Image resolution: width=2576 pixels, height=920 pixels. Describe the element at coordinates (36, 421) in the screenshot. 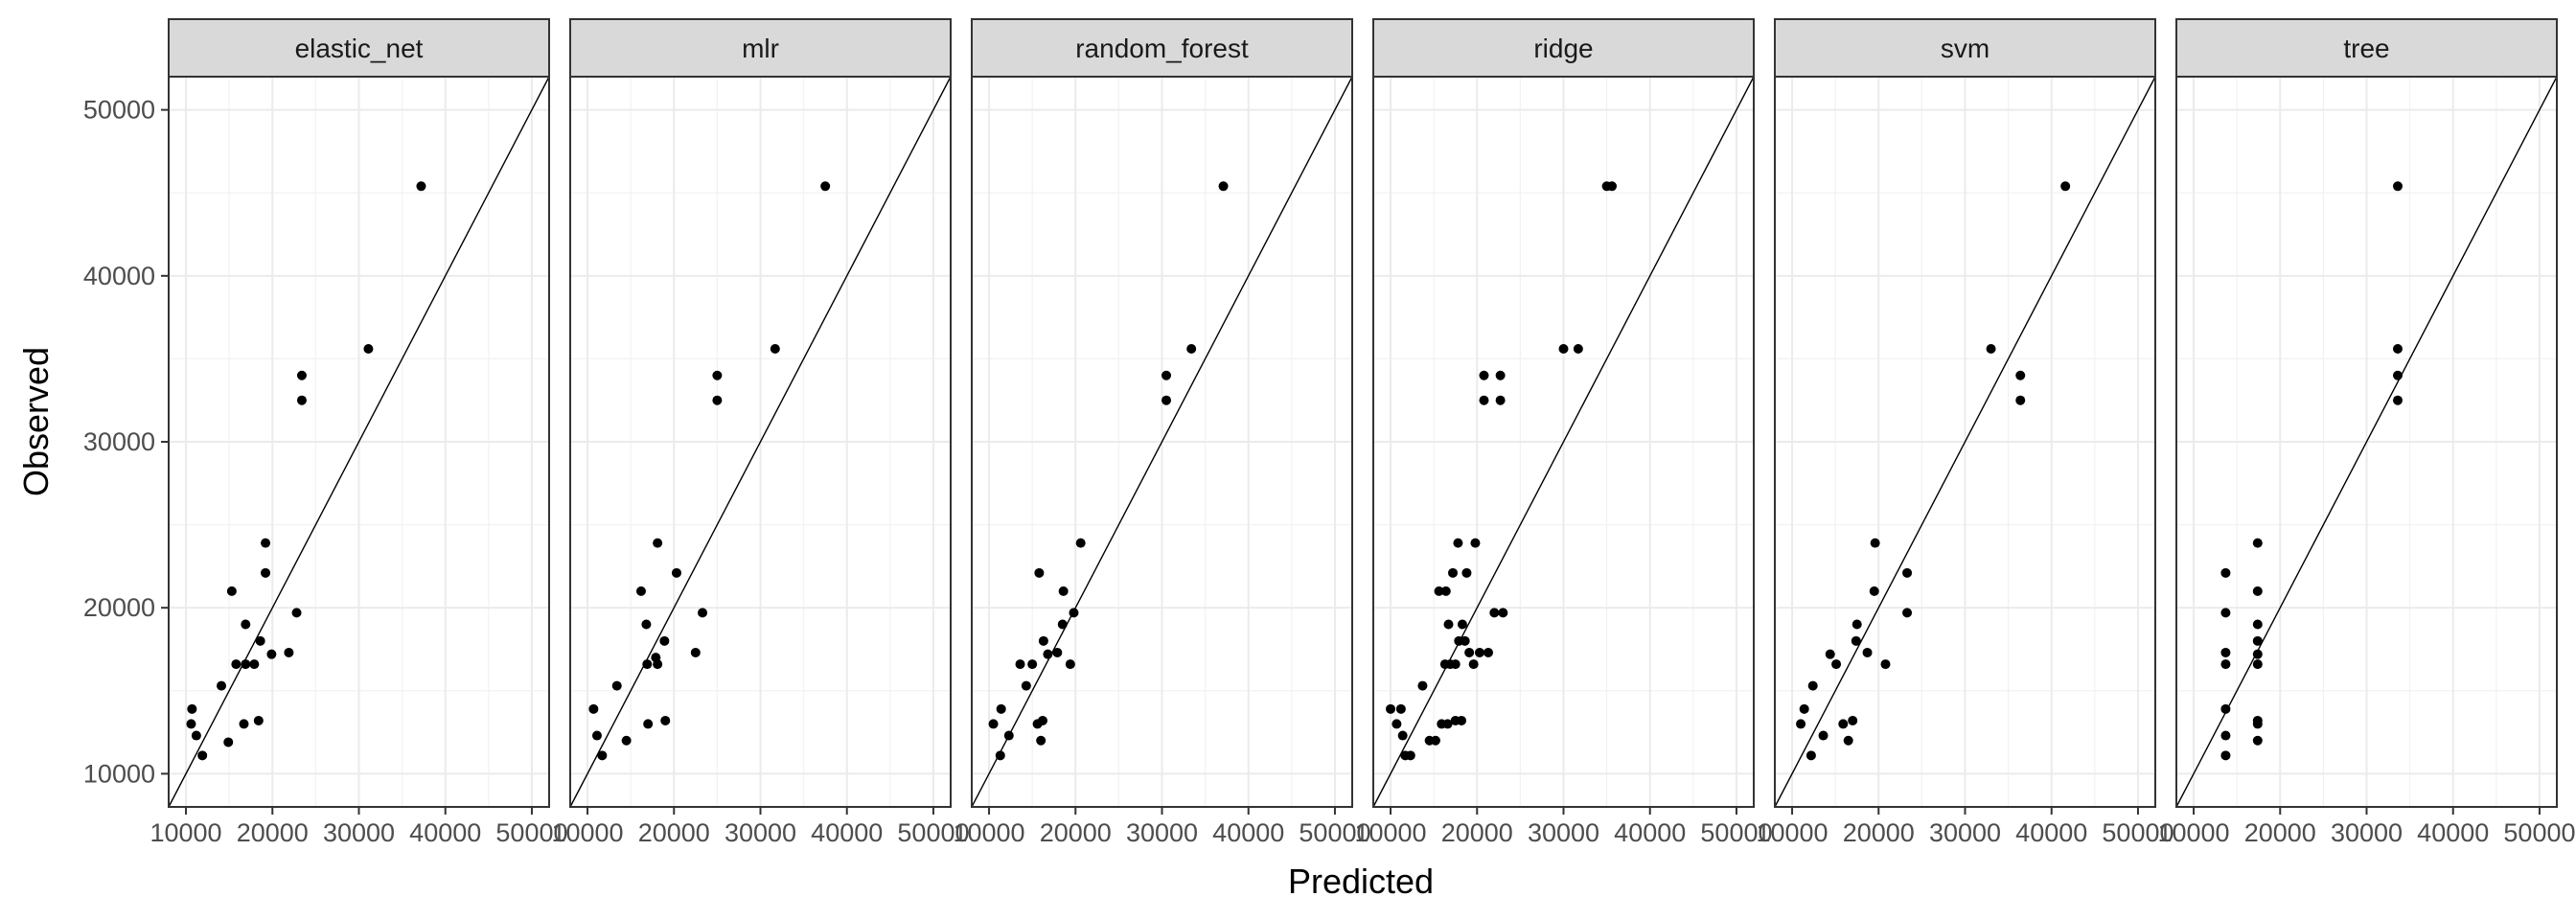

I see `y-axis-title: Observed` at that location.